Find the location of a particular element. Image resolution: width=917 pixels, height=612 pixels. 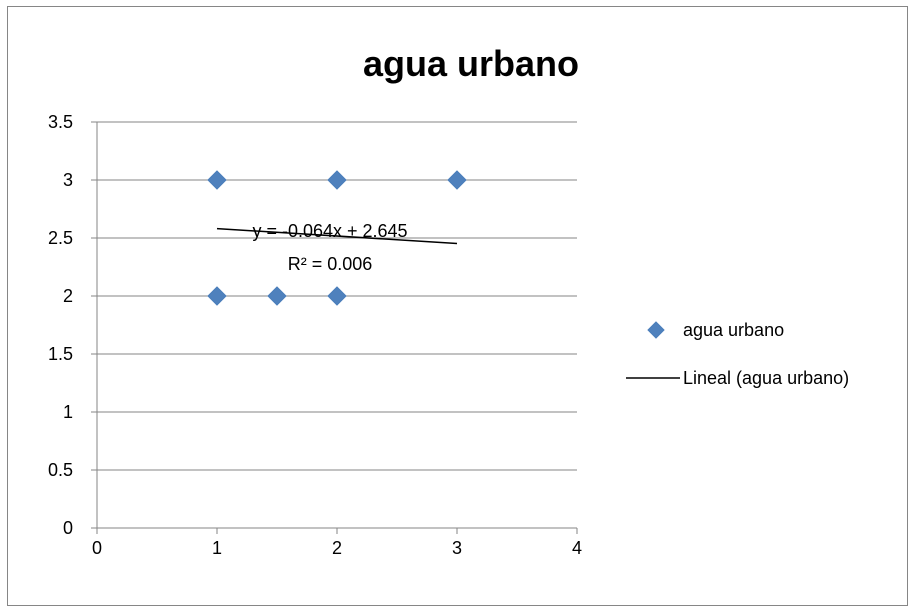

trendline-r-squared: R² = 0.006 is located at coordinates (330, 264).